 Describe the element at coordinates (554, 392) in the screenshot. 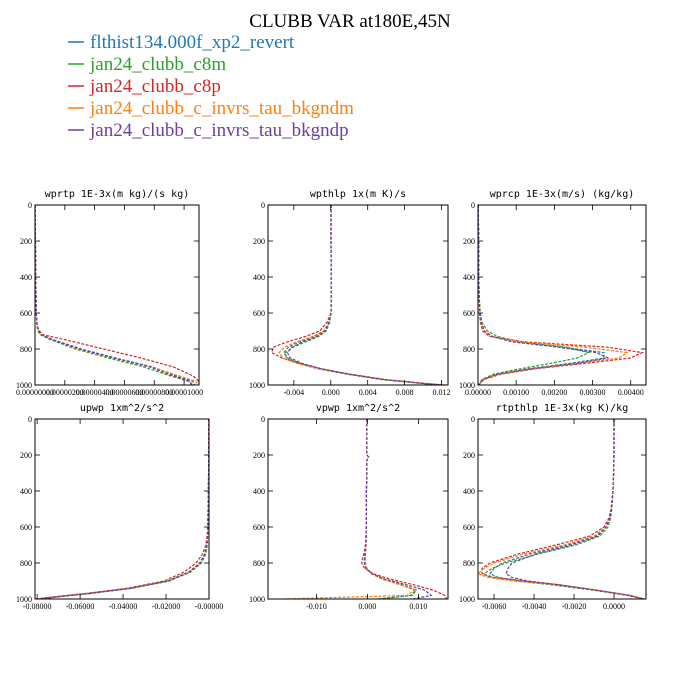

I see `x-tick-label: 0.00200` at that location.